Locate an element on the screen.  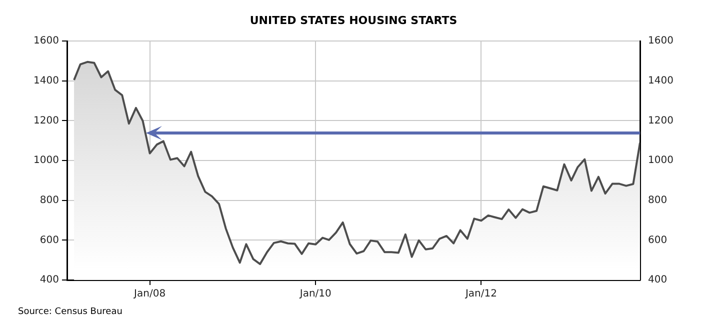
x-tick-label: Jan/10 is located at coordinates (315, 294).